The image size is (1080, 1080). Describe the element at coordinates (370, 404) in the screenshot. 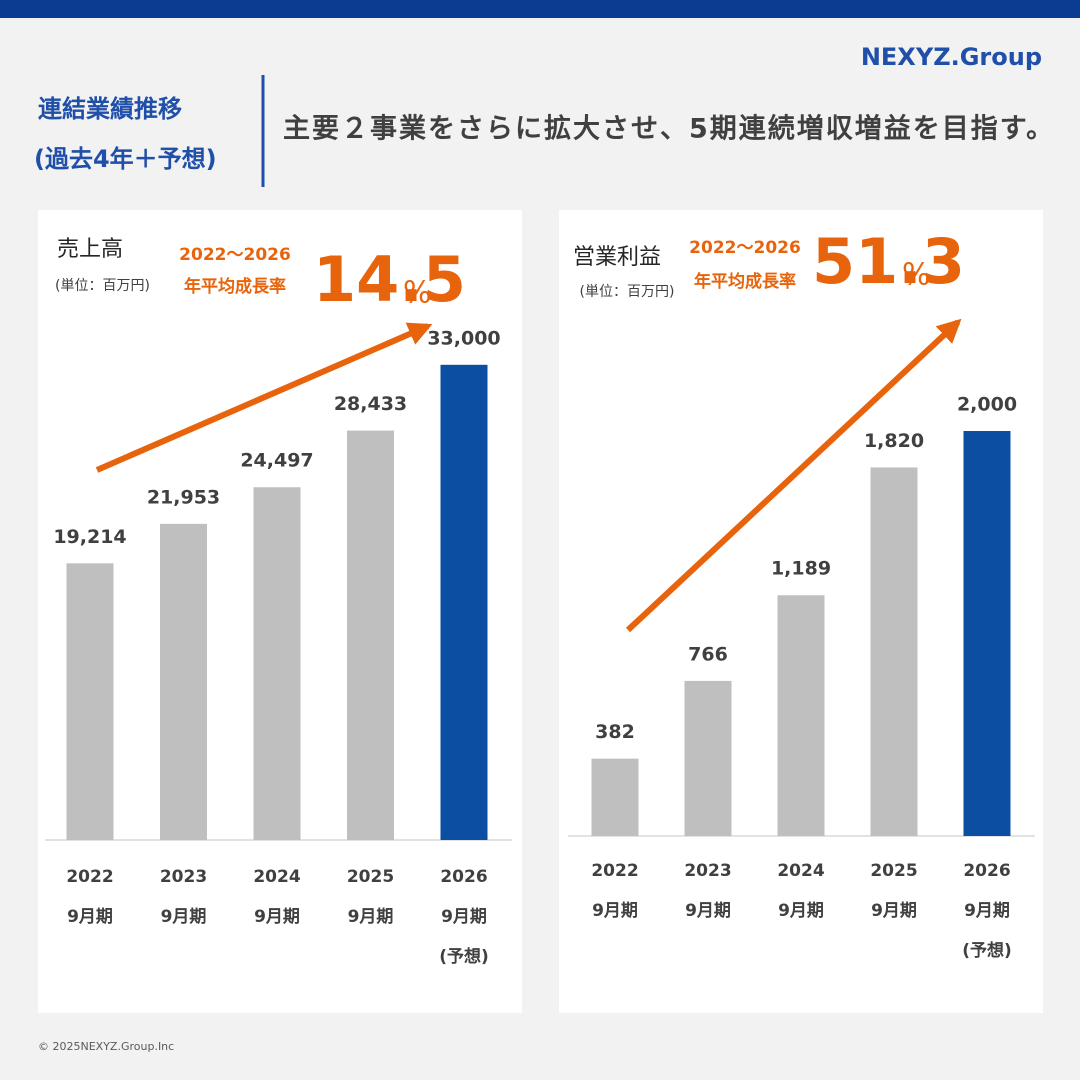

I see `value-label: 28,433` at that location.